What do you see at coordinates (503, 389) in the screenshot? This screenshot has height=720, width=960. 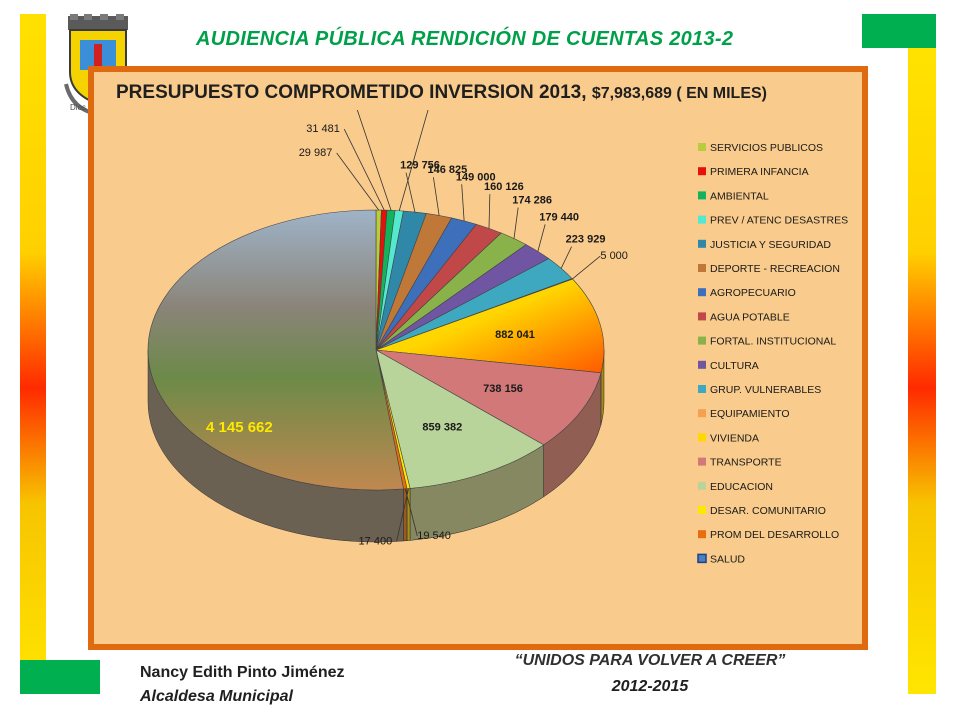 I see `value-label-transporte: 738 156` at bounding box center [503, 389].